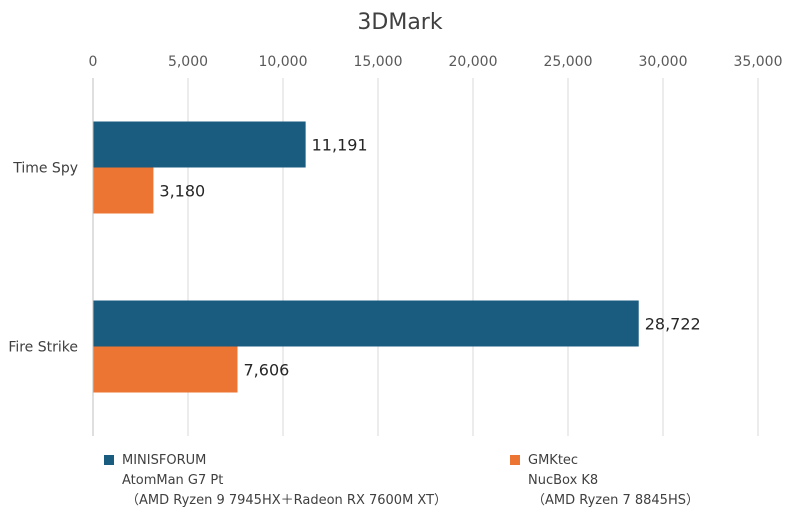  I want to click on legend-line: （AMD Ryzen 7 8845HS）, so click(615, 500).